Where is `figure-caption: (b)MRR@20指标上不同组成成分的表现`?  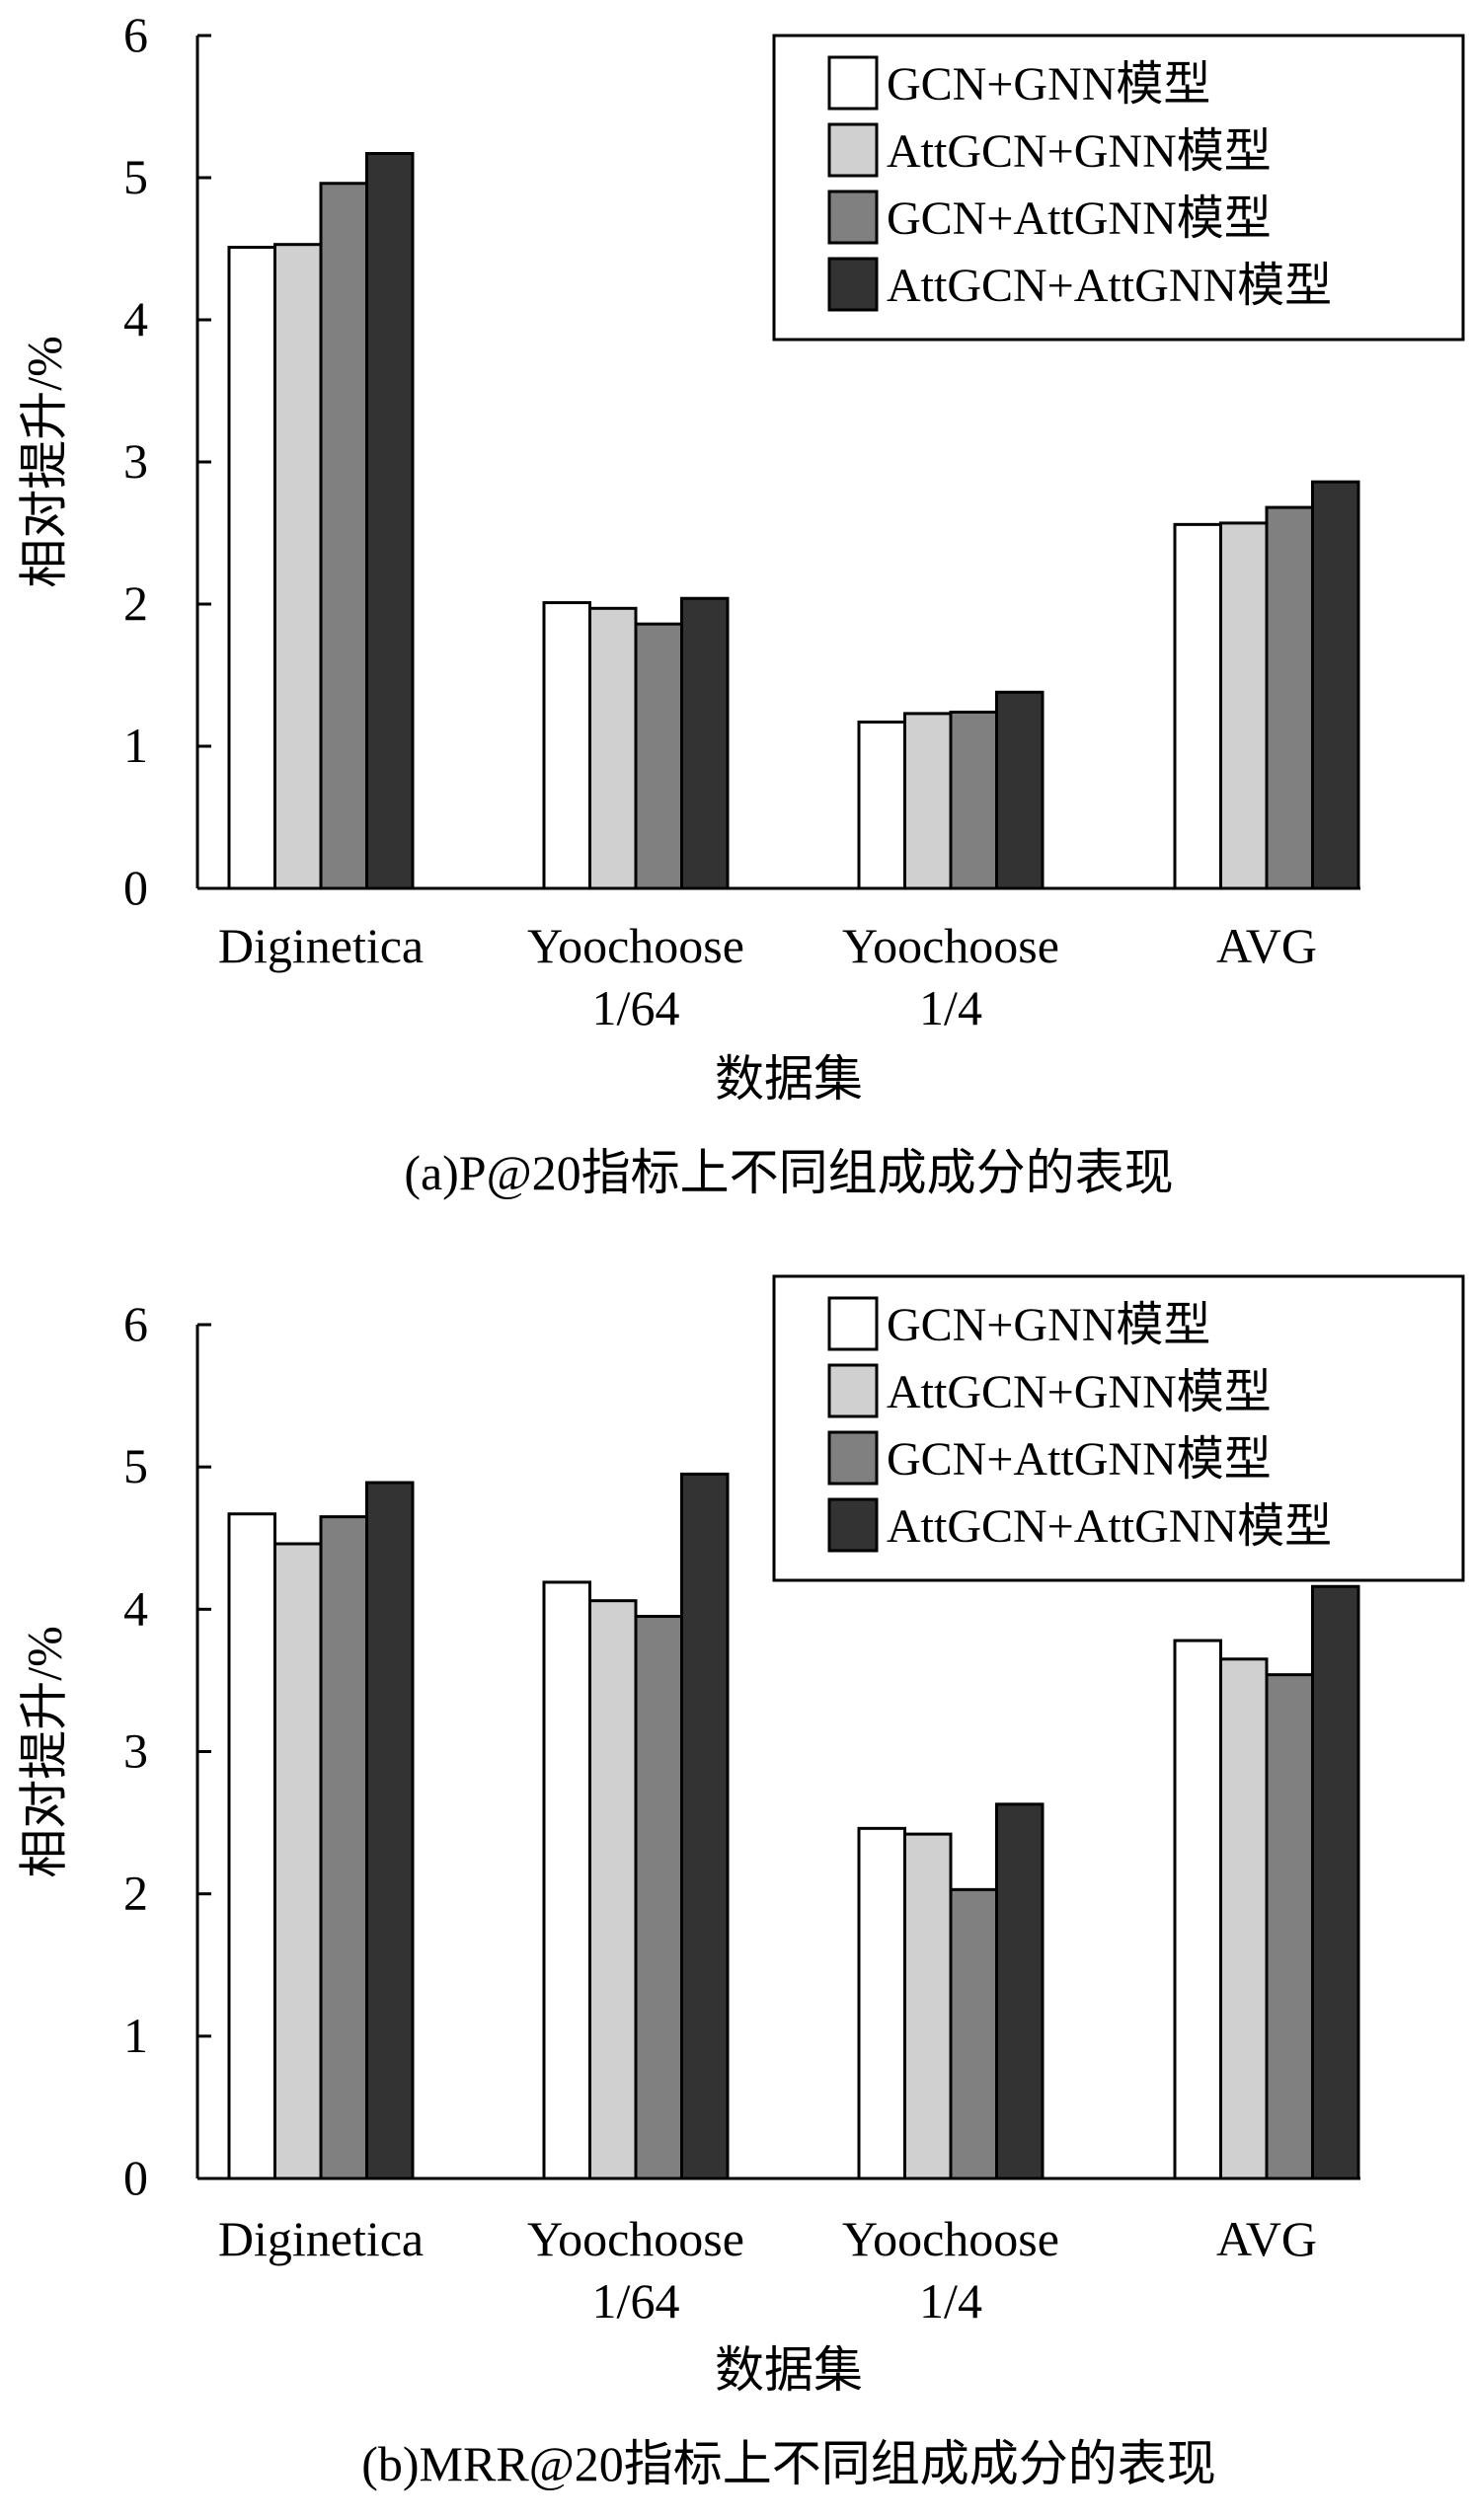
figure-caption: (b)MRR@20指标上不同组成成分的表现 is located at coordinates (788, 2463).